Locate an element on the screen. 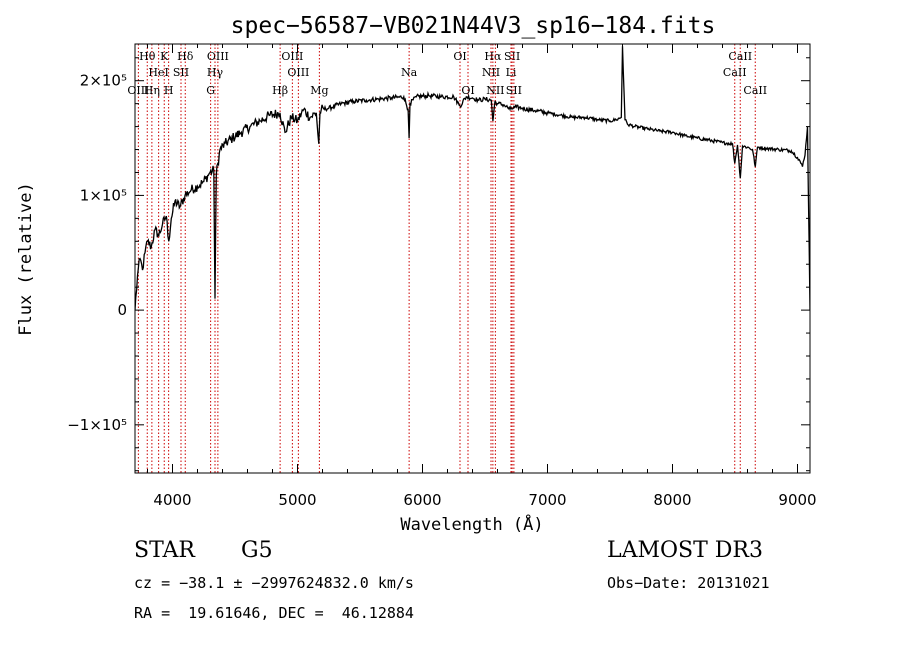 Image resolution: width=900 pixels, height=649 pixels. line-marker-label-19: NII is located at coordinates (491, 72).